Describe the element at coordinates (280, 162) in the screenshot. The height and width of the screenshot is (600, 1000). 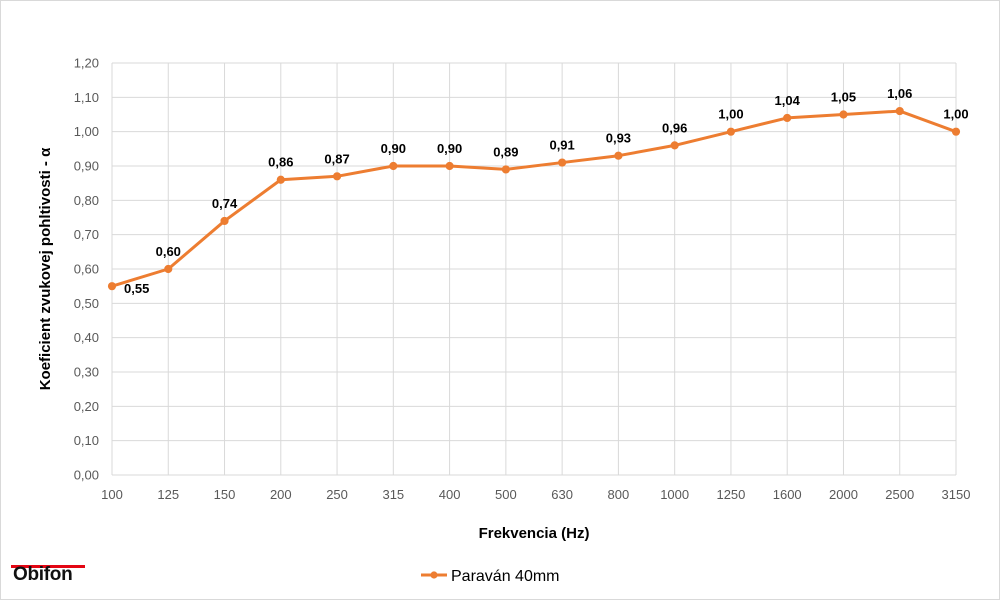
I see `data-label: 0,86` at that location.